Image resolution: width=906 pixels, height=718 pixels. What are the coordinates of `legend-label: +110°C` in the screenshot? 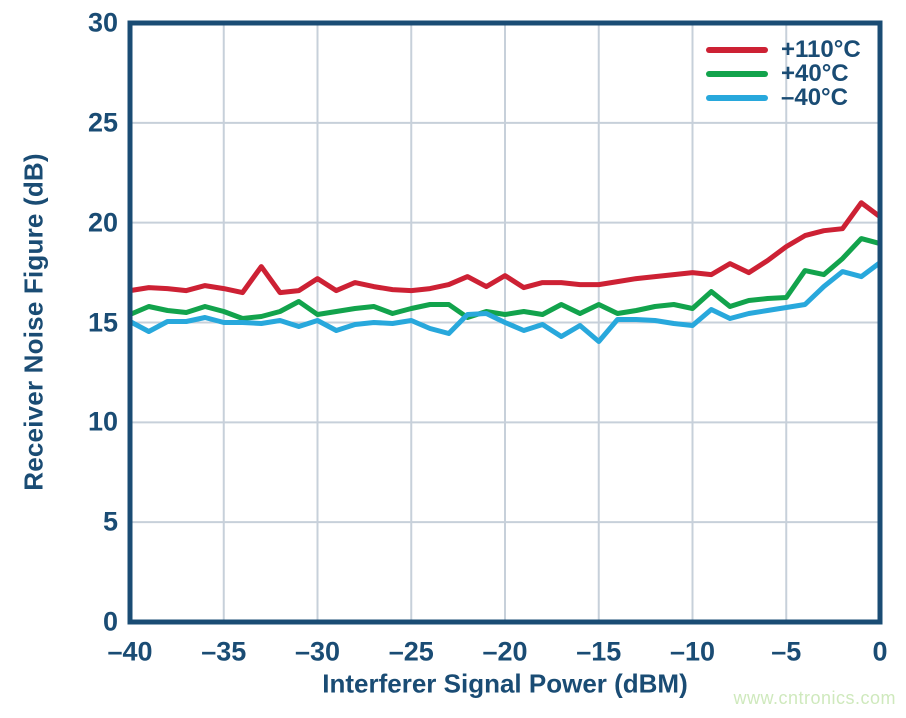 It's located at (821, 49).